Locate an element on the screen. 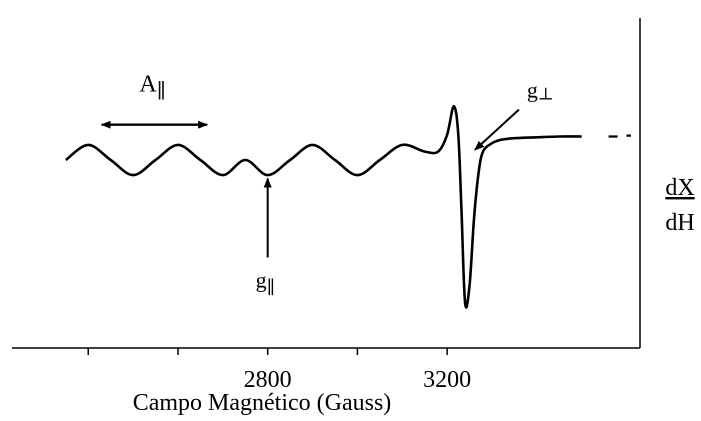 The image size is (701, 421). a-parallel-label: A∥ is located at coordinates (152, 87).